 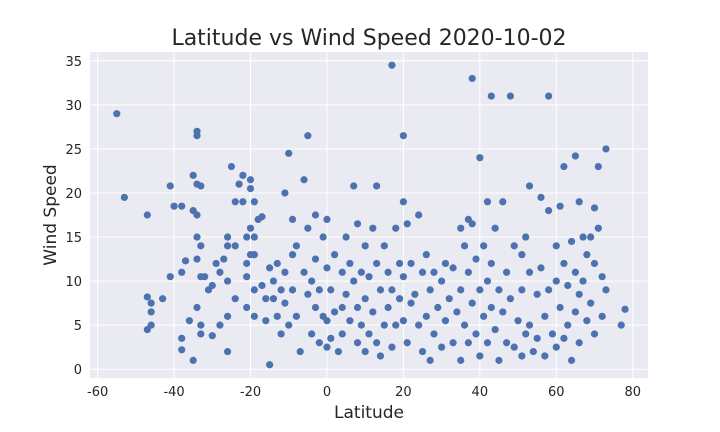 What do you see at coordinates (73, 62) in the screenshot?
I see `y-tick-label: 35` at bounding box center [73, 62].